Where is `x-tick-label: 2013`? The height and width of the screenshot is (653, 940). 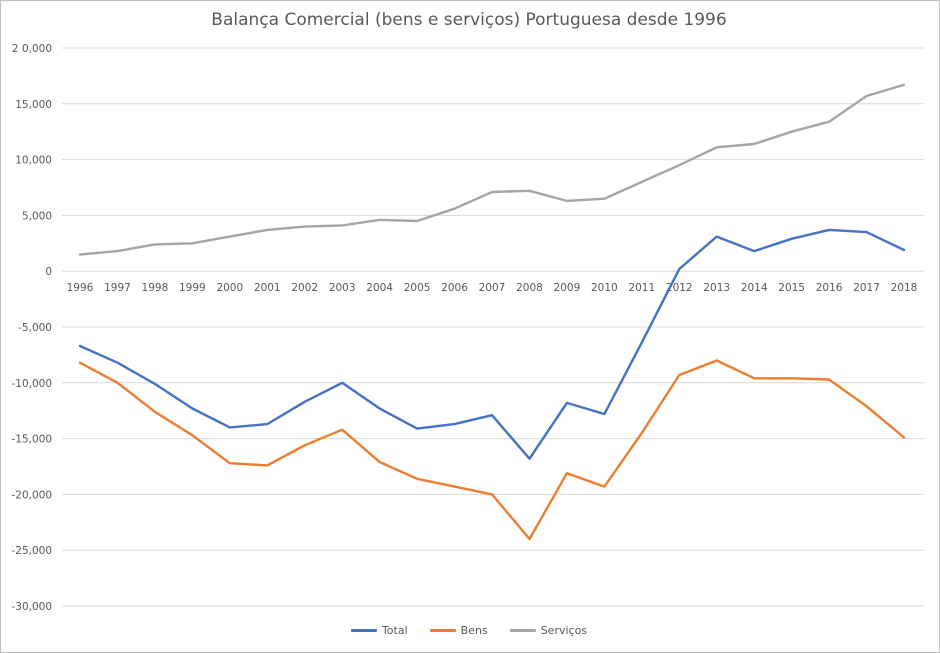
x-tick-label: 2013 is located at coordinates (716, 288).